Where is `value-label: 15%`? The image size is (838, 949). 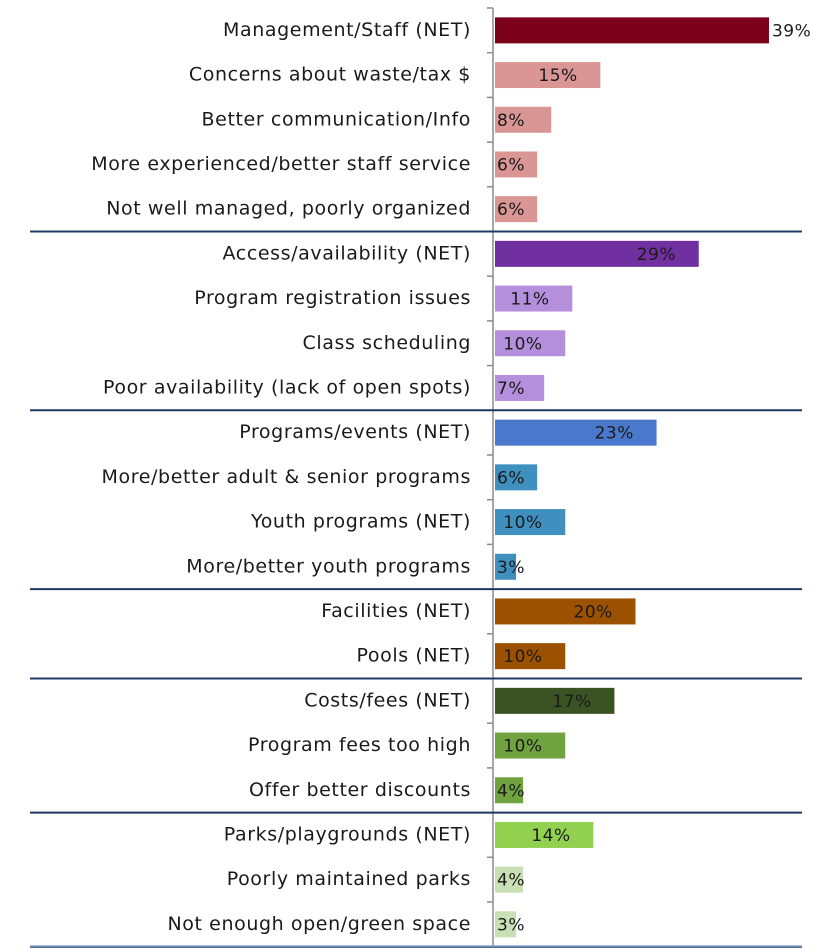 value-label: 15% is located at coordinates (557, 76).